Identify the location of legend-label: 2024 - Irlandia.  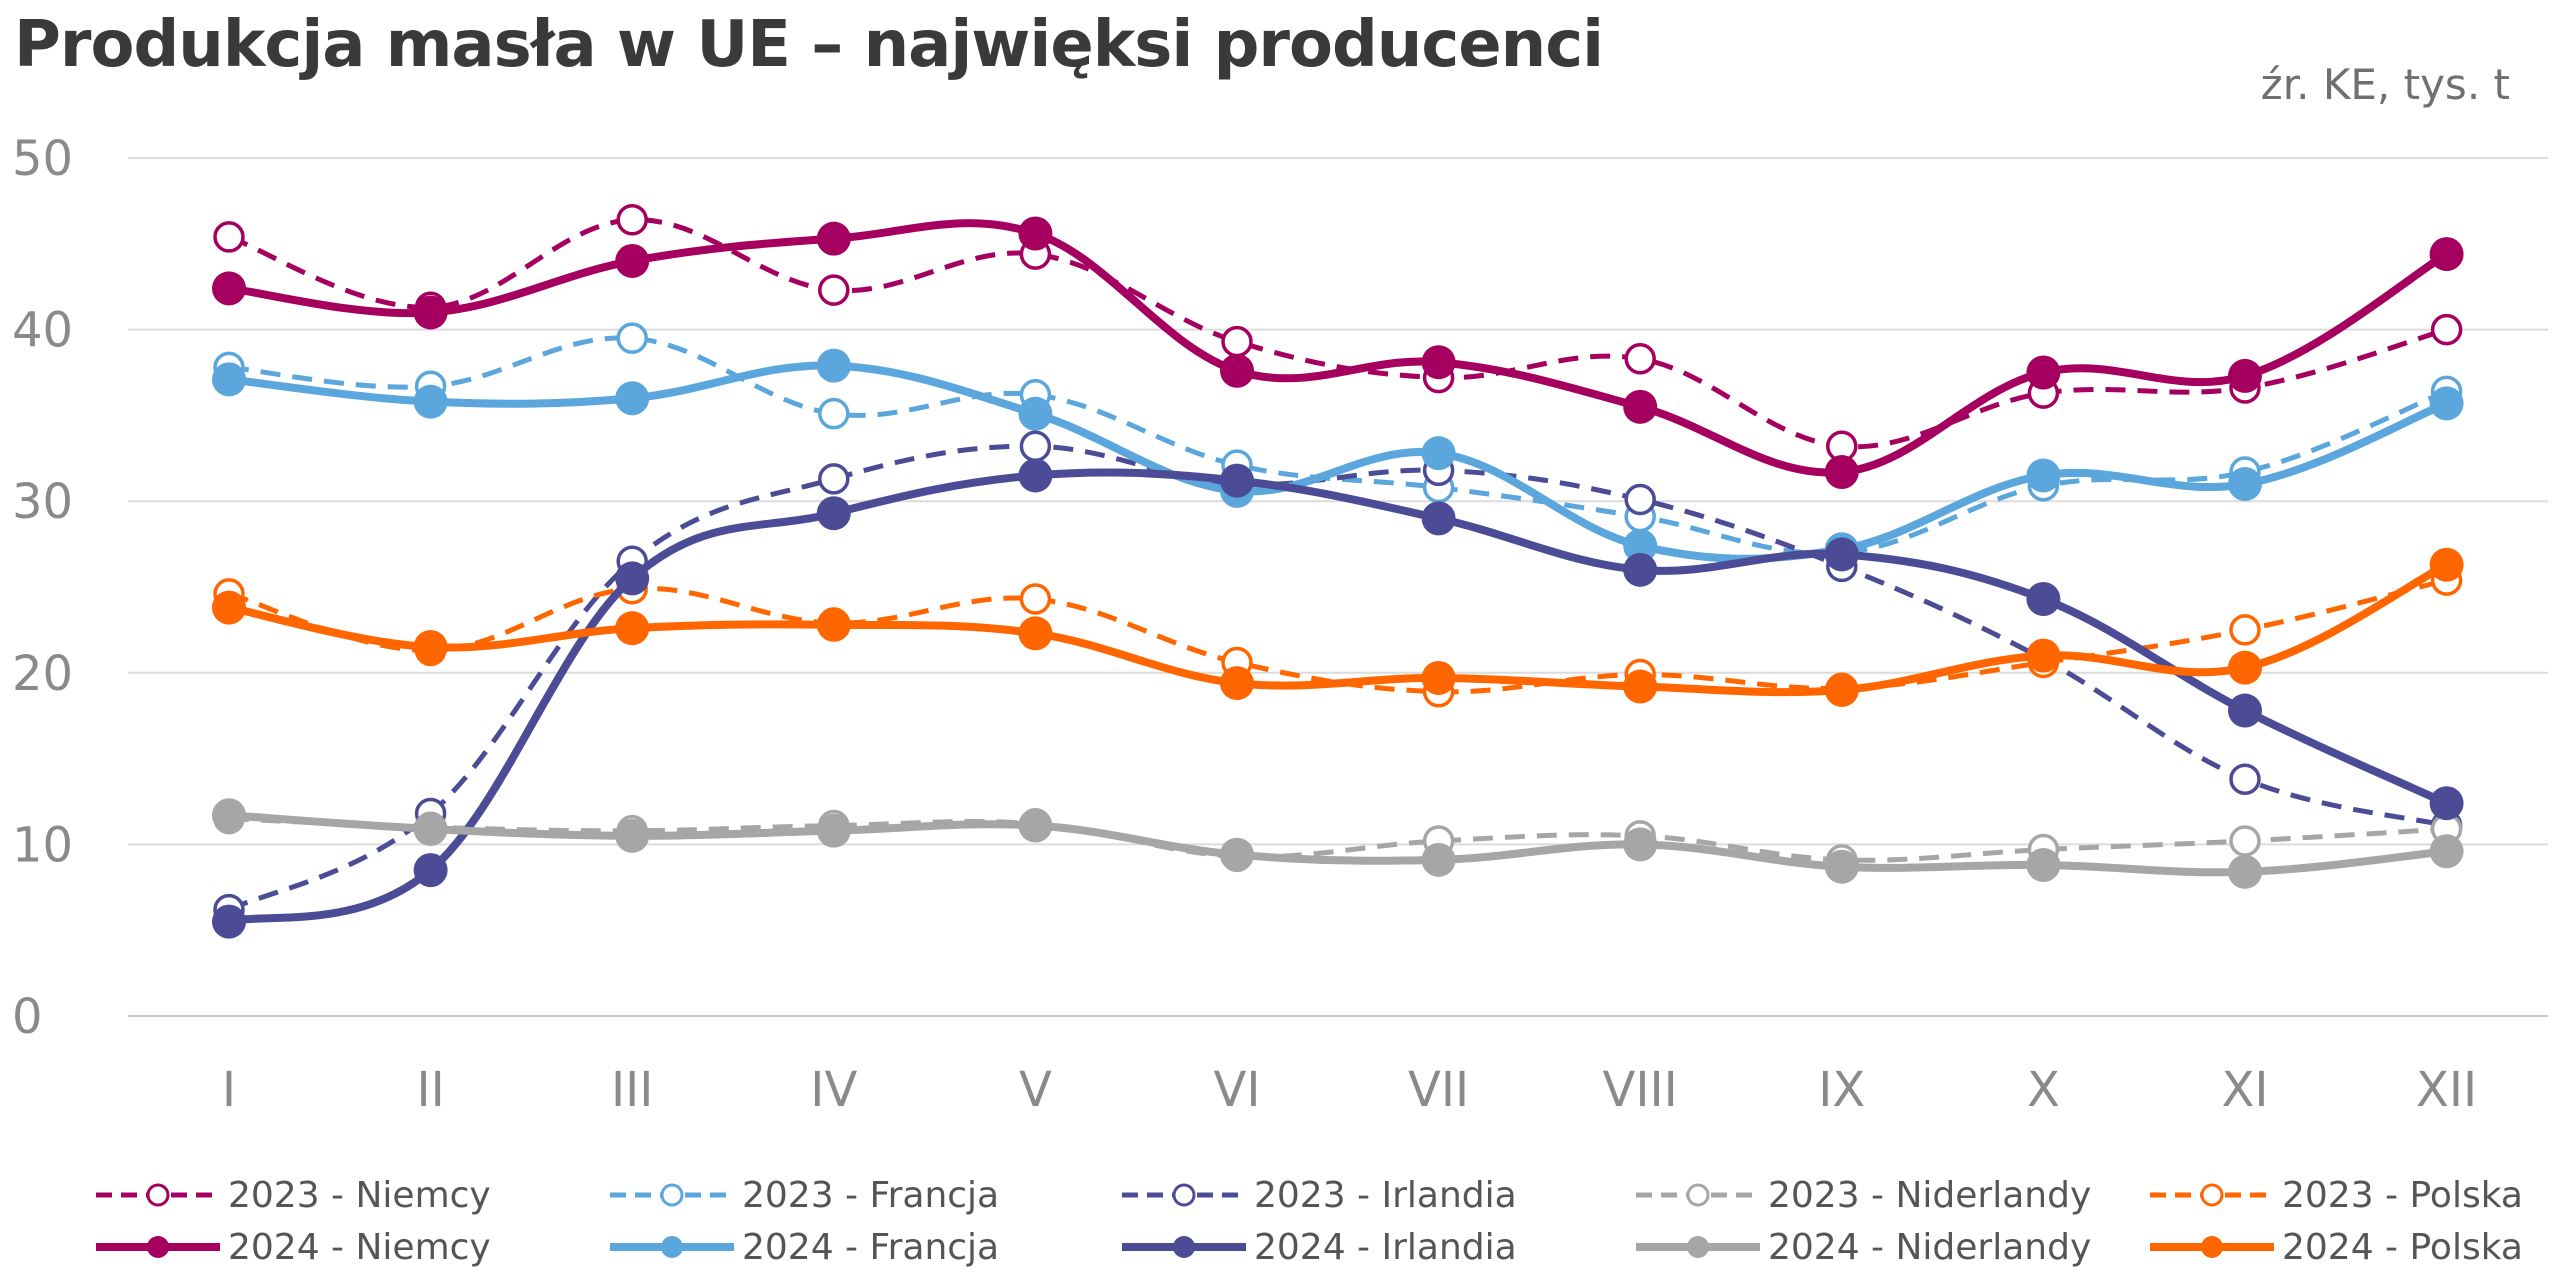
(1385, 1247).